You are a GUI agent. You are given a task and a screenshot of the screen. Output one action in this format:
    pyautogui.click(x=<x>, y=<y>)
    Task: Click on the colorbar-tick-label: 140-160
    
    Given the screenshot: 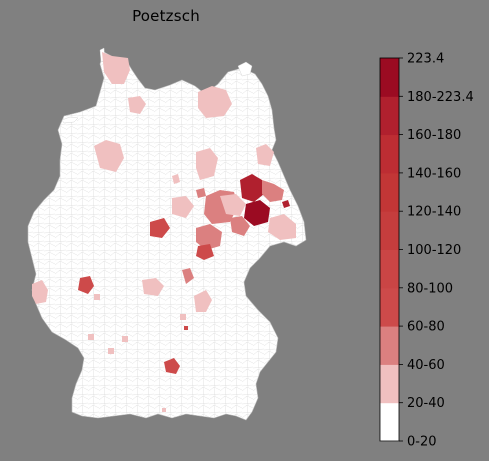 What is the action you would take?
    pyautogui.click(x=434, y=173)
    